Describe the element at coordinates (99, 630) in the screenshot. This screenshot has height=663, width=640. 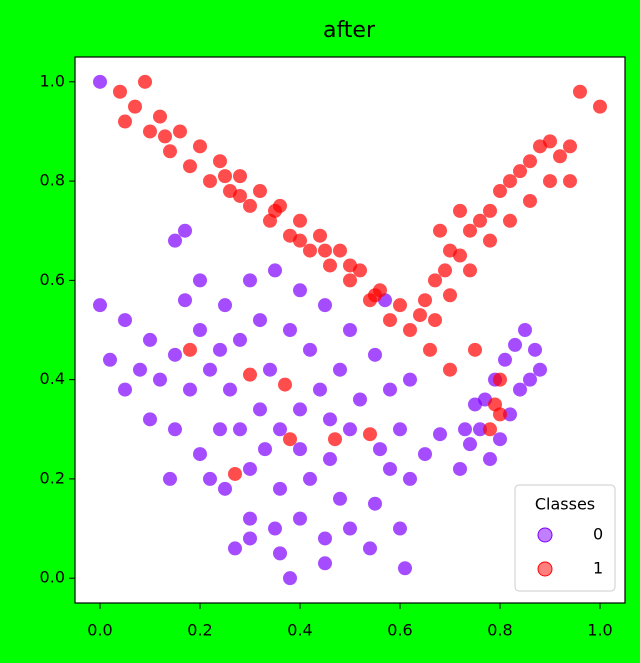
I see `x-tick-label: 0.0` at that location.